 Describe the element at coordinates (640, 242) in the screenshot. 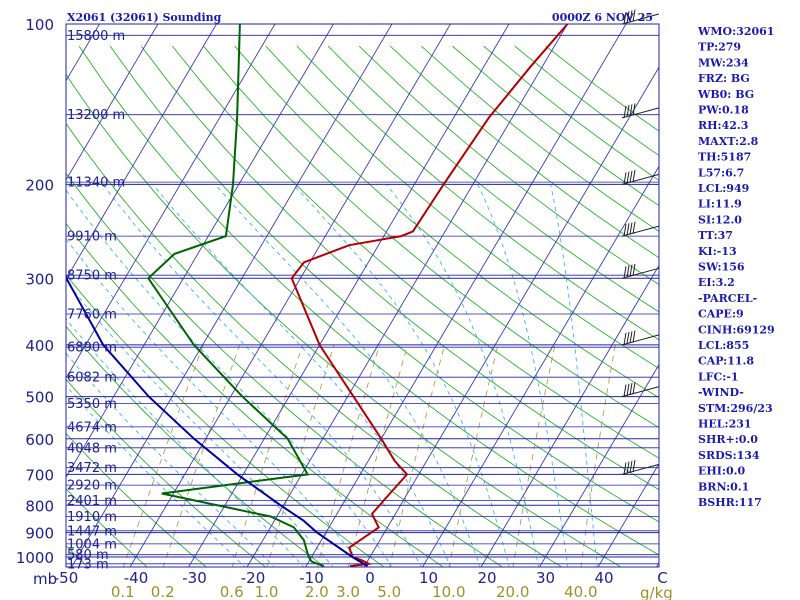

I see `wind-barbs` at that location.